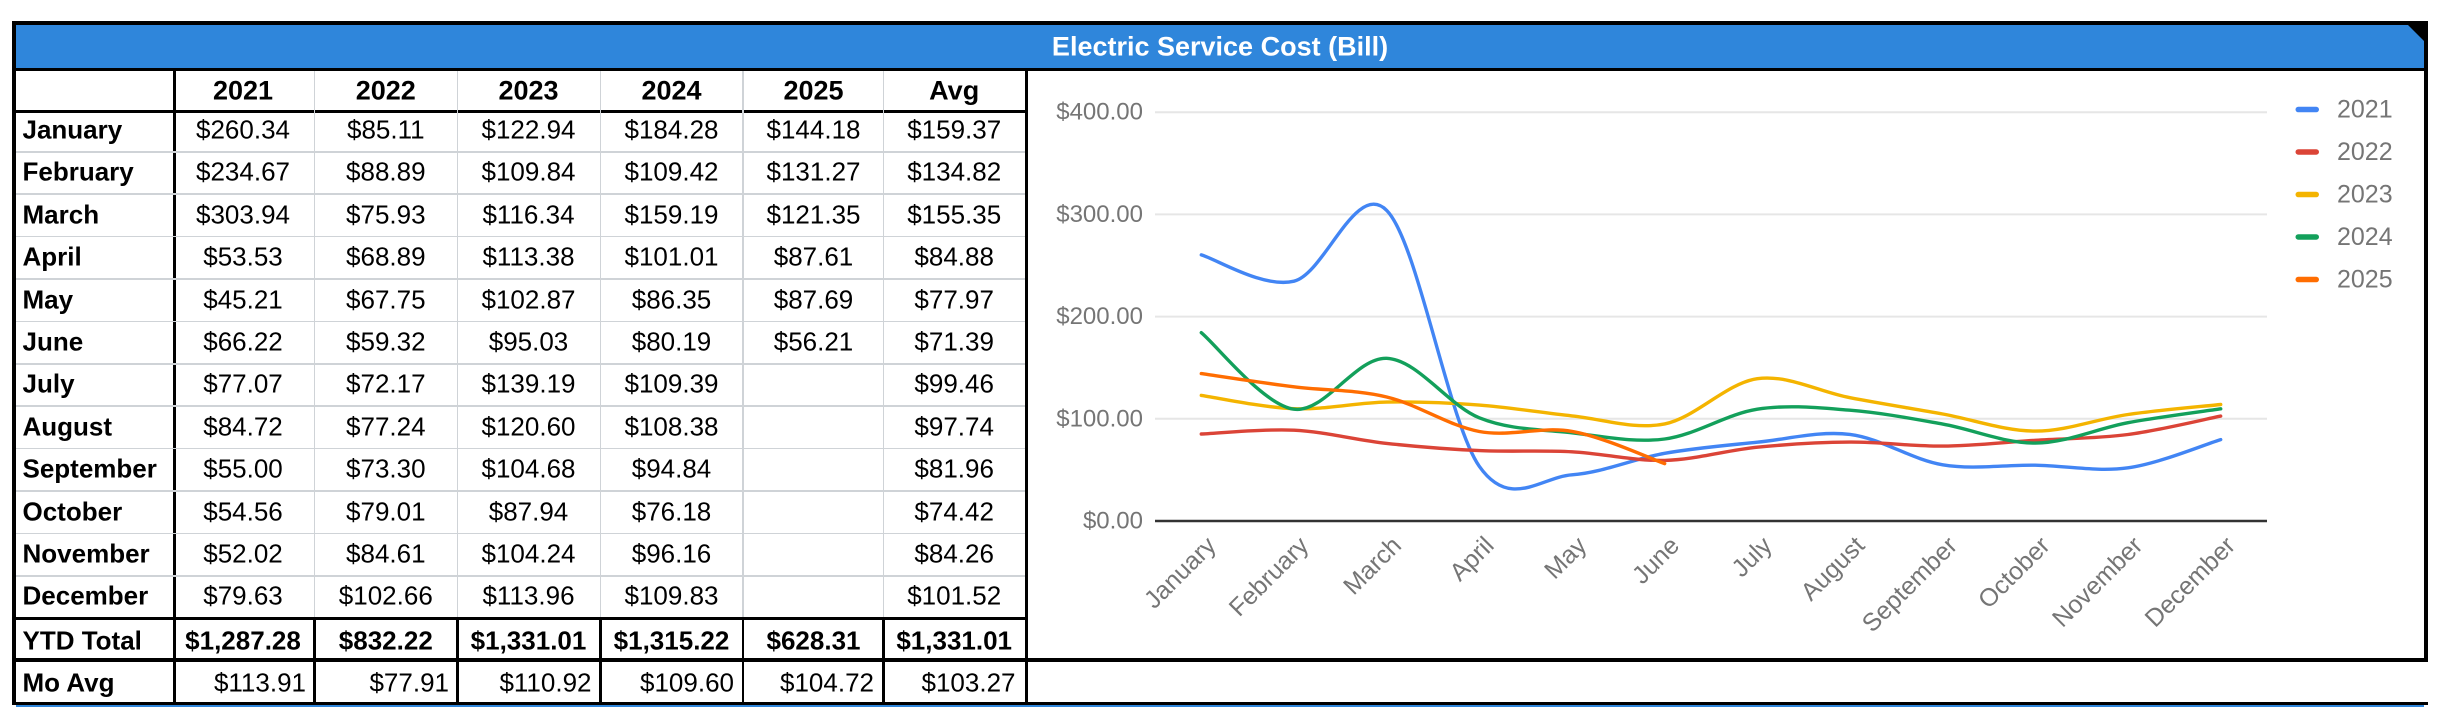 The image size is (2447, 707). What do you see at coordinates (2365, 110) in the screenshot?
I see `svg-text: 2021` at bounding box center [2365, 110].